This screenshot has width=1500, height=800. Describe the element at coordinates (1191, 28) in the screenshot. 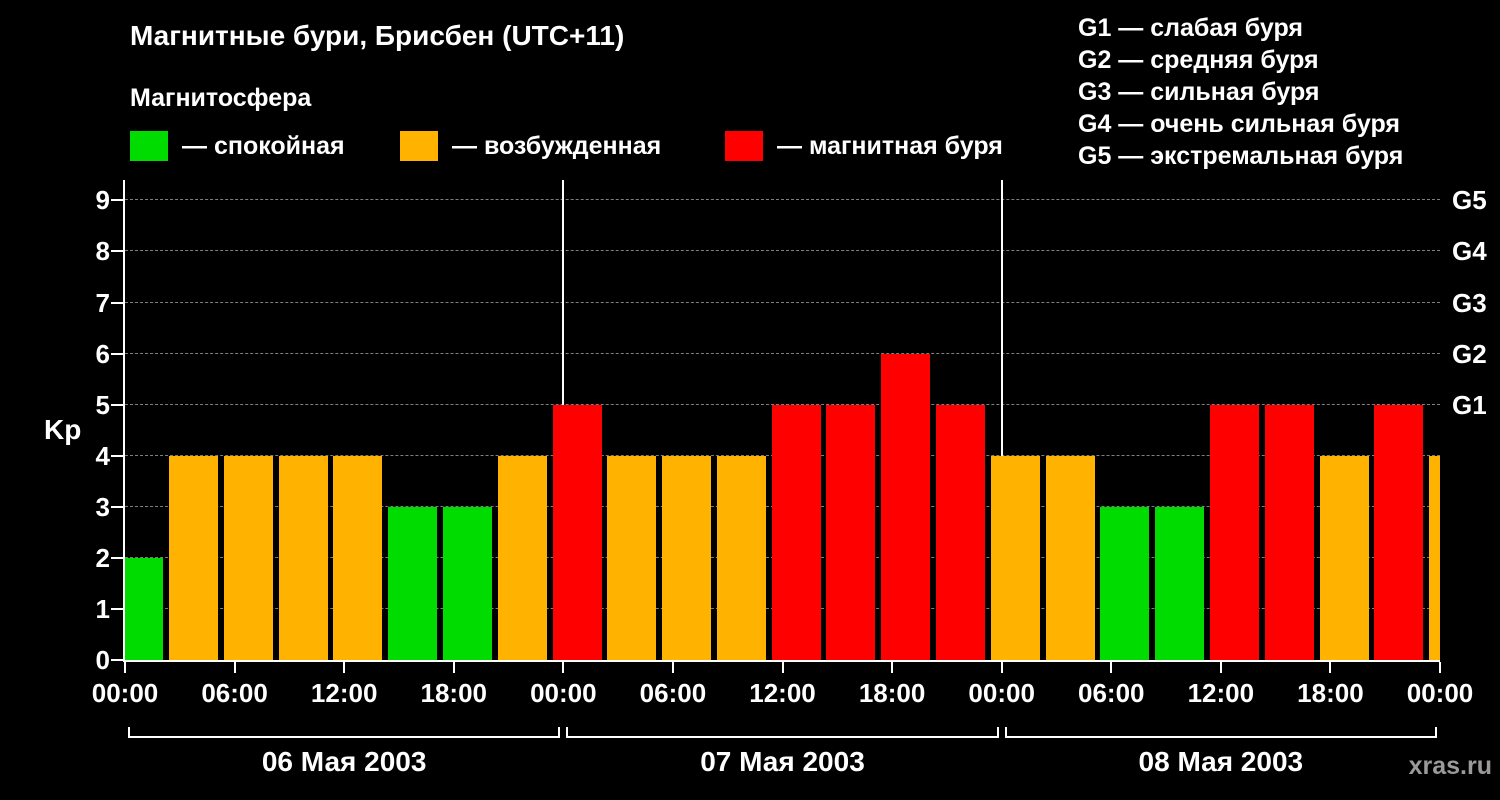

I see `storm-scale-item-g1: G1 — слабая буря` at that location.